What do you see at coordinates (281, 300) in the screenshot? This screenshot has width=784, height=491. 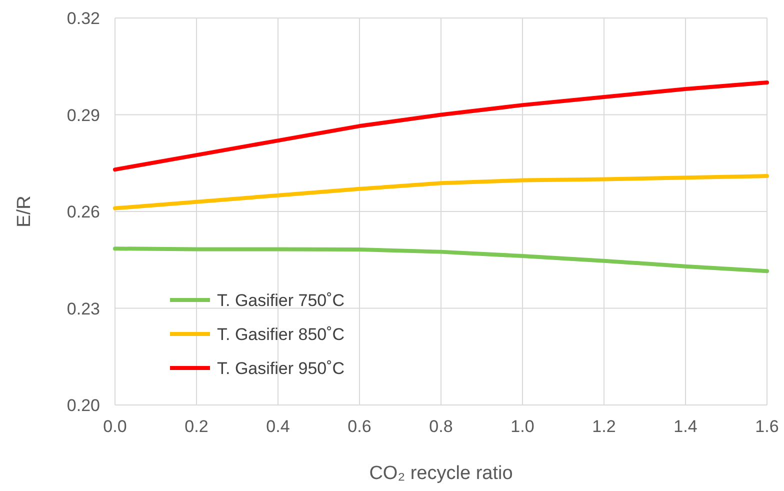 I see `legend-label: T. Gasifier 750˚C` at bounding box center [281, 300].